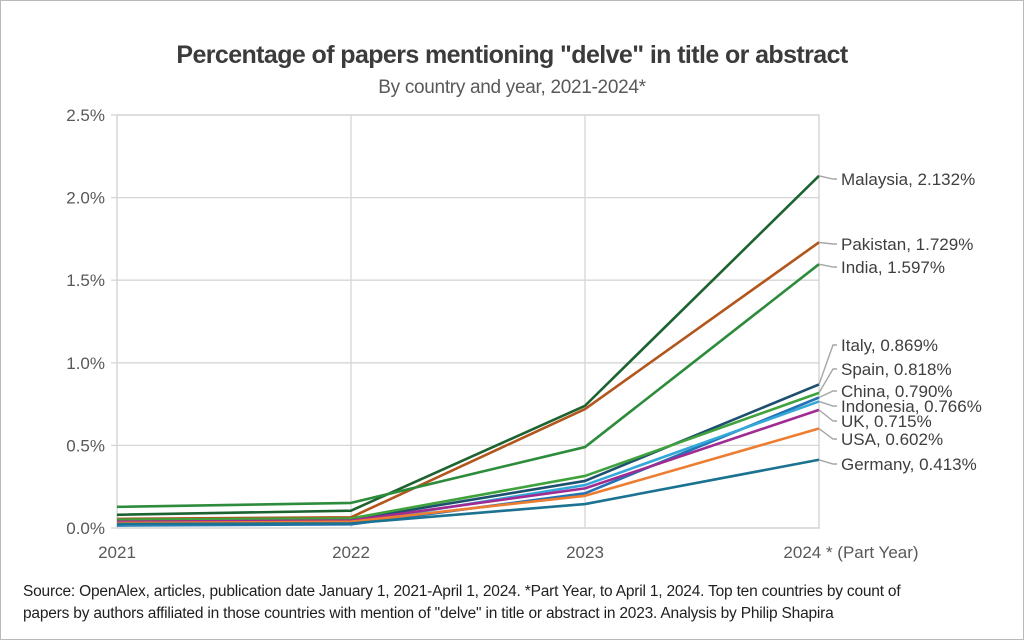 The image size is (1024, 640). I want to click on series-label-uk: UK, 0.715%, so click(886, 421).